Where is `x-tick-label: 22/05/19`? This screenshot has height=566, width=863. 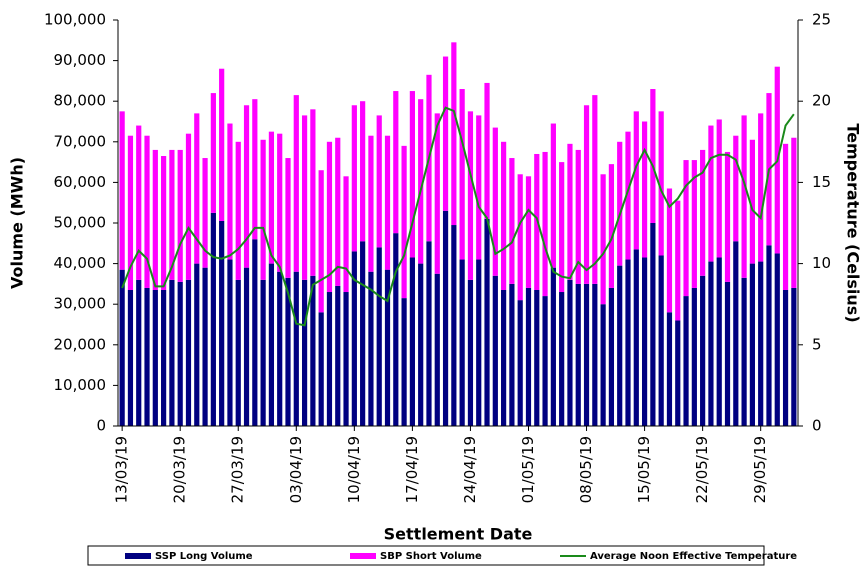 x-tick-label: 22/05/19 is located at coordinates (702, 469).